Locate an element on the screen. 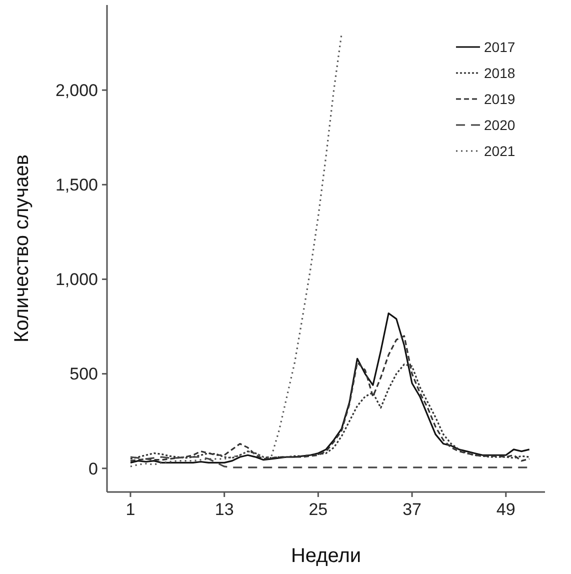  y-tick-label: 2,000 is located at coordinates (76, 90).